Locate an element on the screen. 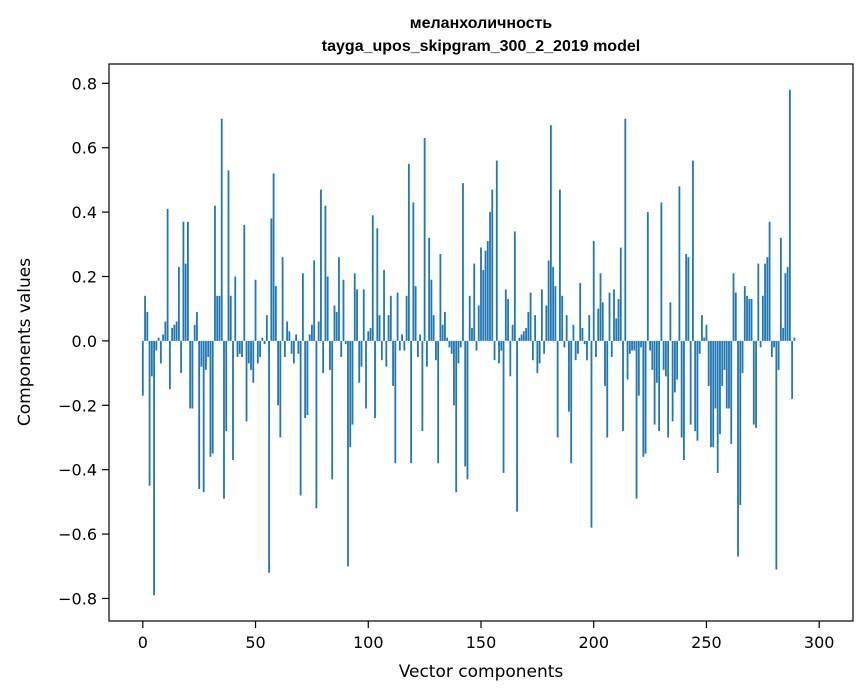  y-axis-label: Components values is located at coordinates (25, 342).